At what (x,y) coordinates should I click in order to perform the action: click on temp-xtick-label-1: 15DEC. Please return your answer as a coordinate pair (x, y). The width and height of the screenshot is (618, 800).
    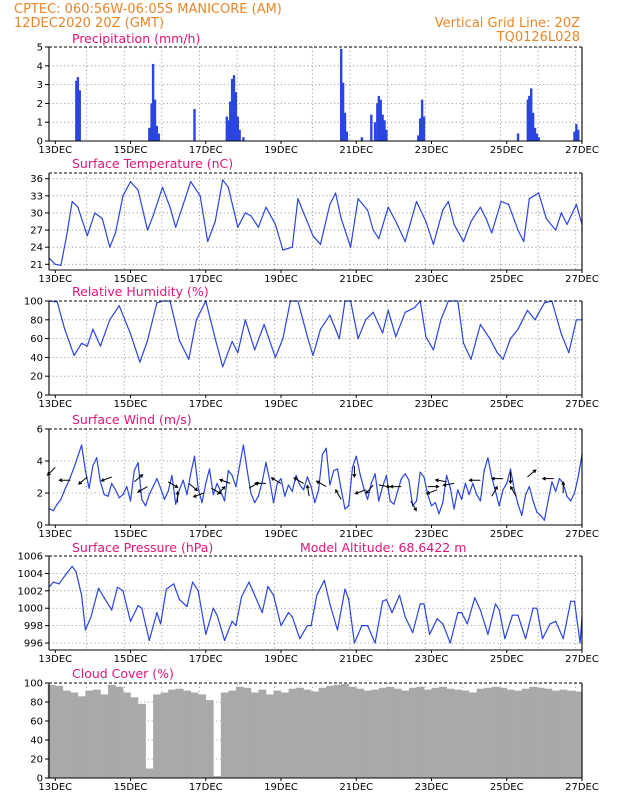
    Looking at the image, I should click on (131, 279).